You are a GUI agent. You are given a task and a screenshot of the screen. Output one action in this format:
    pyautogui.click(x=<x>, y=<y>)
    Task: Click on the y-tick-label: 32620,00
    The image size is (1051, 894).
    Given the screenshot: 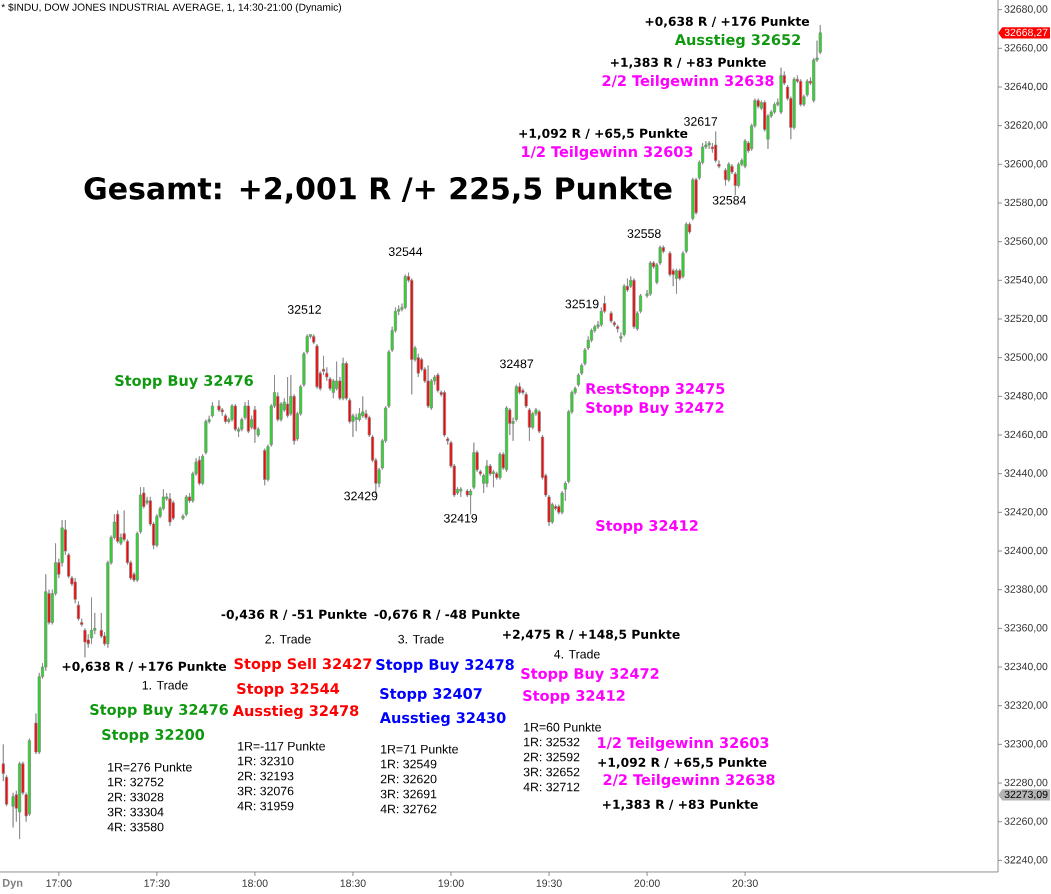 What is the action you would take?
    pyautogui.click(x=1026, y=125)
    